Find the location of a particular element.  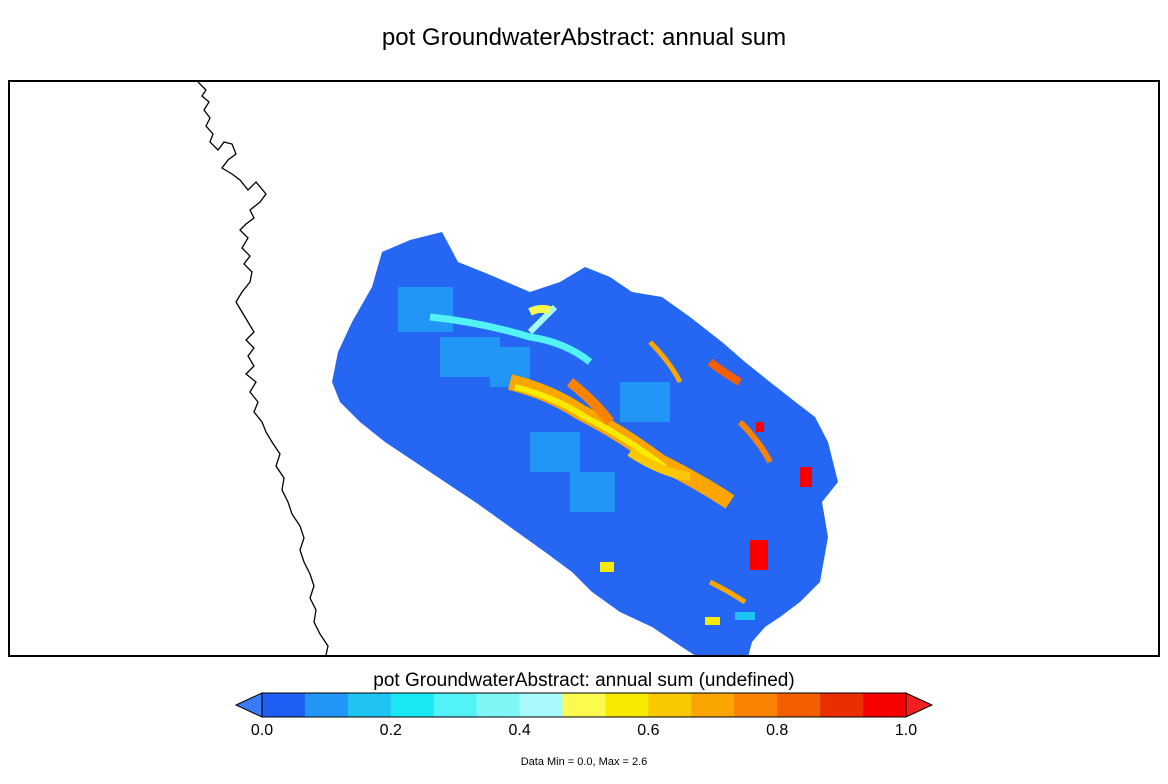

colorbar-over-arrow is located at coordinates (919, 705).